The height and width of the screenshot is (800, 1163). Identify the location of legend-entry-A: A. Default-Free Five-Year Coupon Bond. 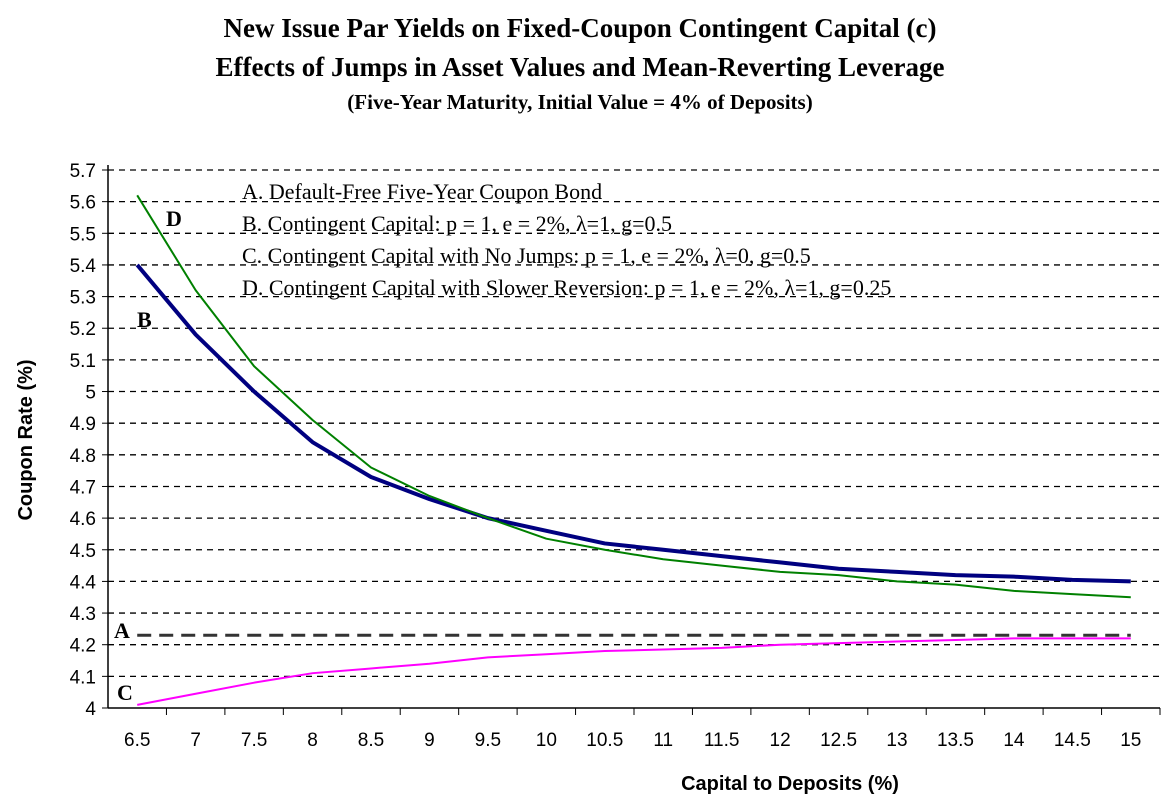
(422, 191).